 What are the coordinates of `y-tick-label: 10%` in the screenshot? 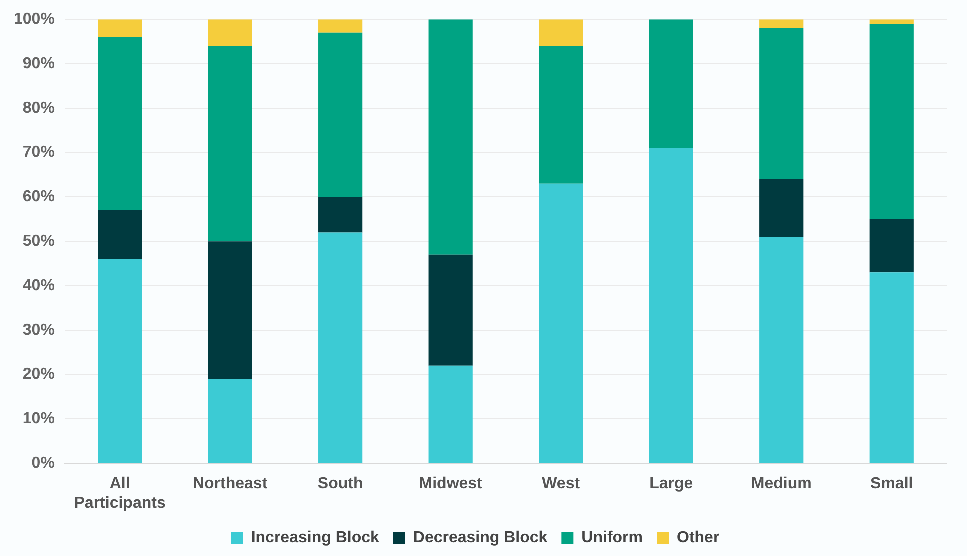 It's located at (38, 419).